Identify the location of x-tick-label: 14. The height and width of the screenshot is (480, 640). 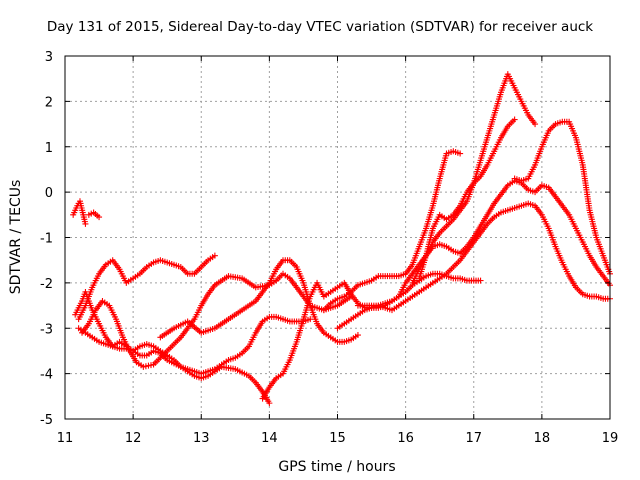
(269, 438).